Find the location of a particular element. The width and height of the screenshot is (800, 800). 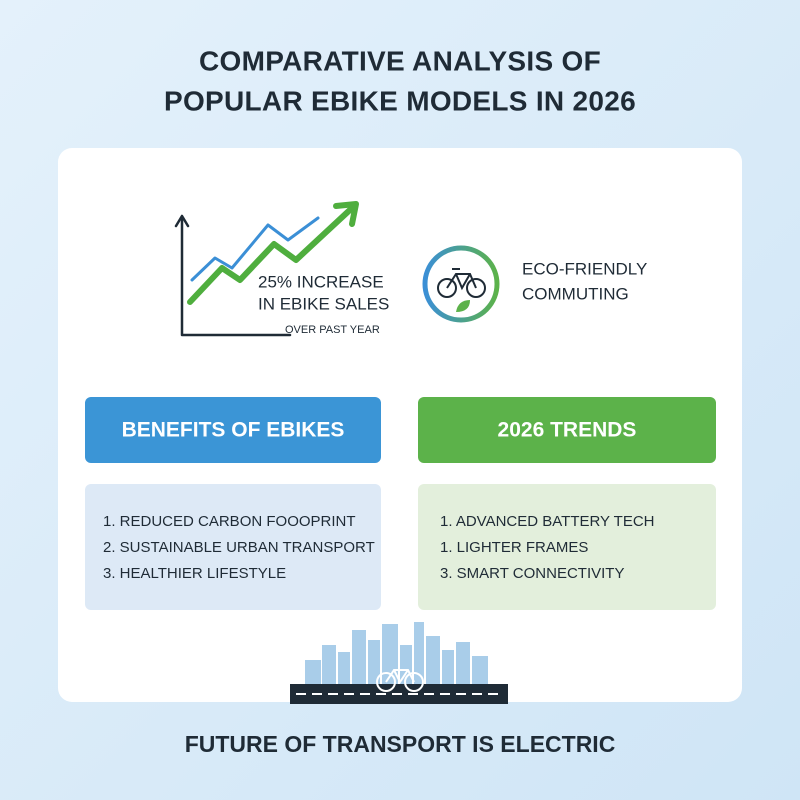

panel-item: 1. ADVANCED BATTERY TECH is located at coordinates (547, 521).